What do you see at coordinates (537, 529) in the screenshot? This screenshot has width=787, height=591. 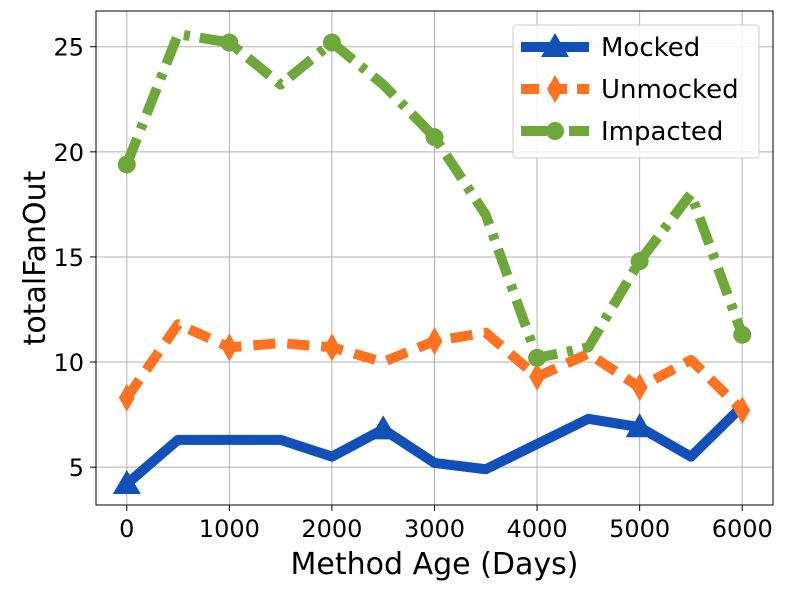 I see `x-tick-label: 4000` at bounding box center [537, 529].